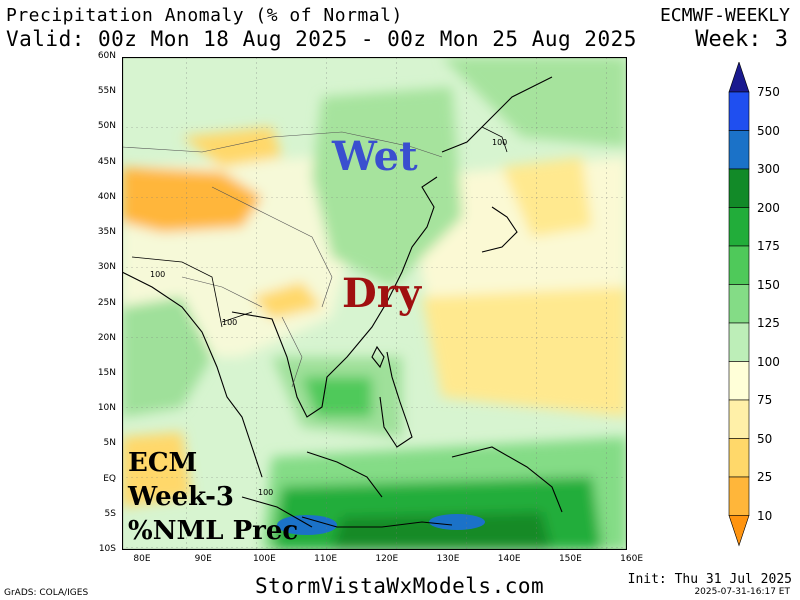  What do you see at coordinates (110, 513) in the screenshot?
I see `latitude-label: 5S` at bounding box center [110, 513].